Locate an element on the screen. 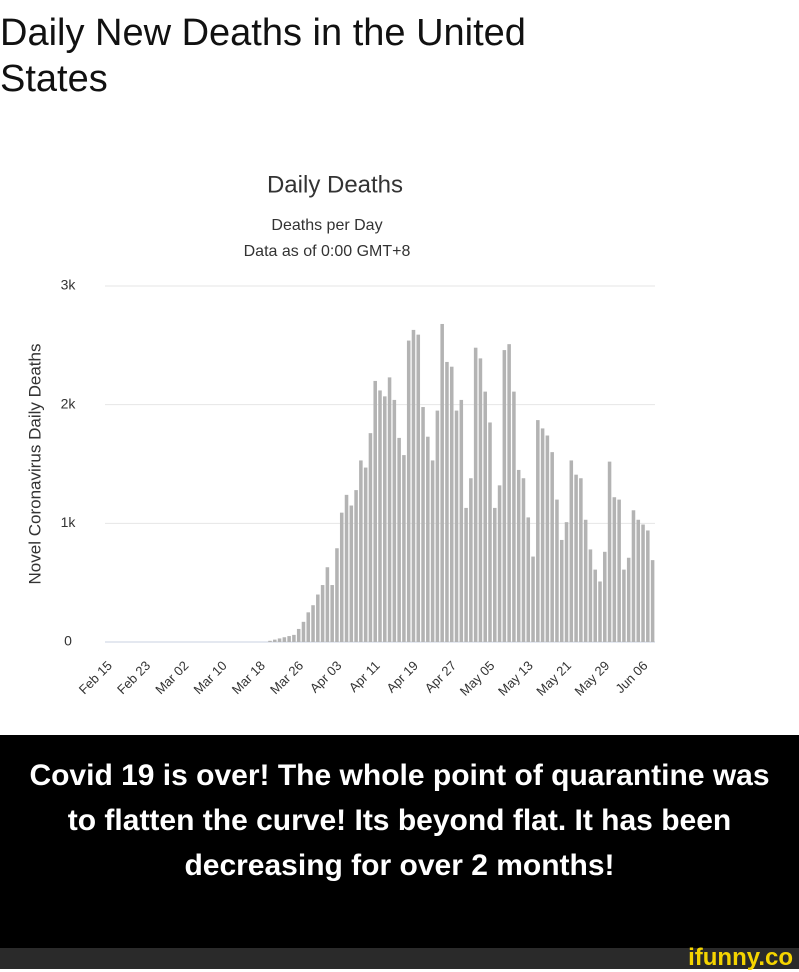 This screenshot has width=799, height=972. x-tick-label: May 05 is located at coordinates (477, 678).